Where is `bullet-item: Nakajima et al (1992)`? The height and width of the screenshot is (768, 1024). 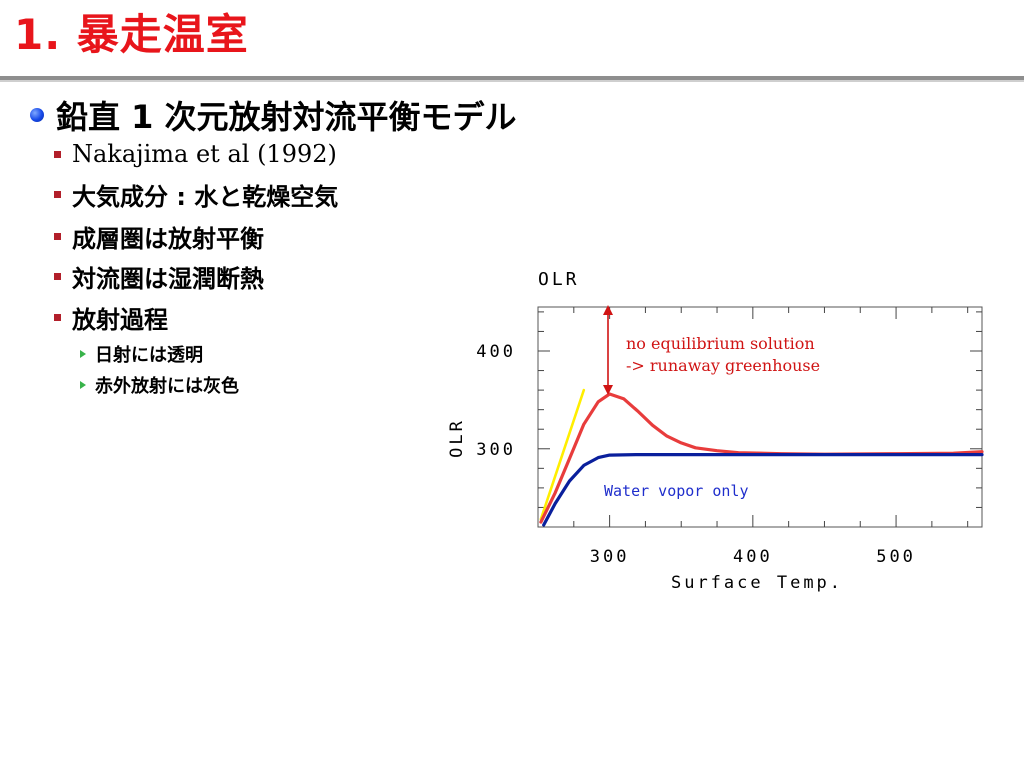 bullet-item: Nakajima et al (1992) is located at coordinates (195, 154).